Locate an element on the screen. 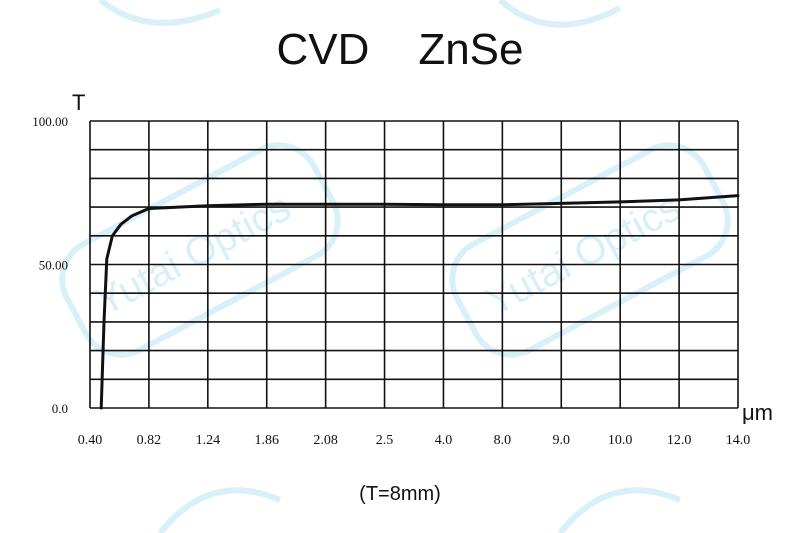 This screenshot has height=533, width=800. x-tick-label: 0.40 is located at coordinates (90, 440).